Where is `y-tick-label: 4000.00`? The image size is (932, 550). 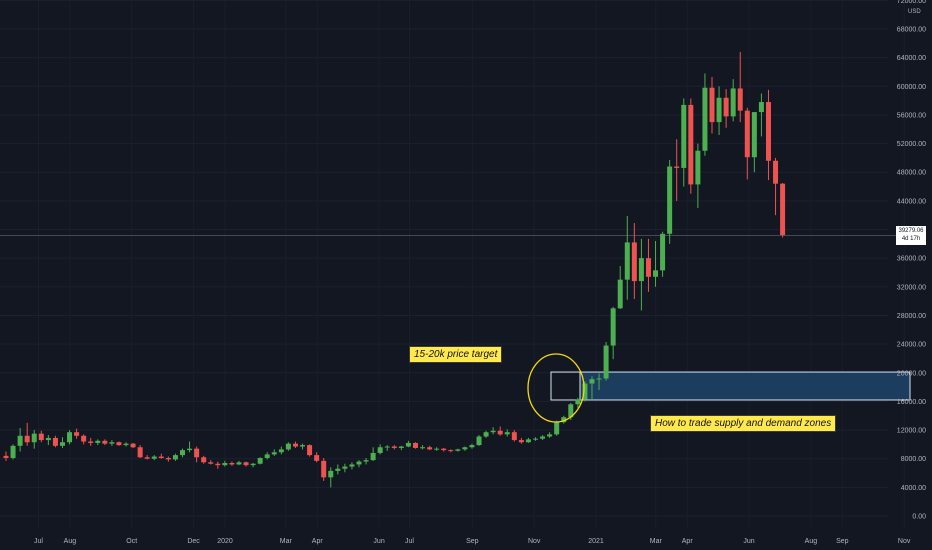
y-tick-label: 4000.00 is located at coordinates (913, 488).